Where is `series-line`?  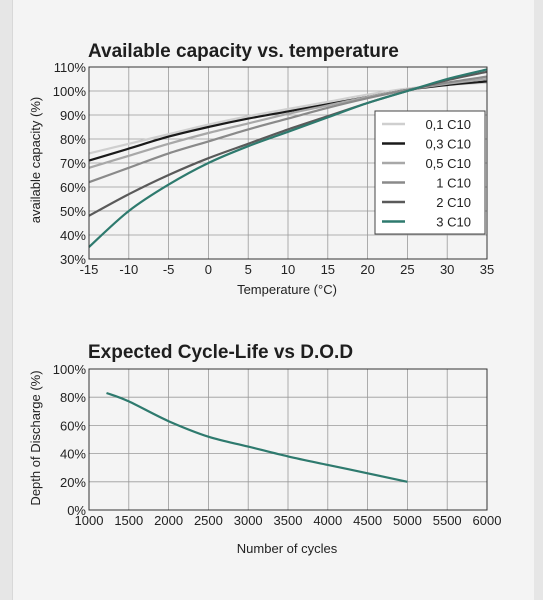 series-line is located at coordinates (257, 437).